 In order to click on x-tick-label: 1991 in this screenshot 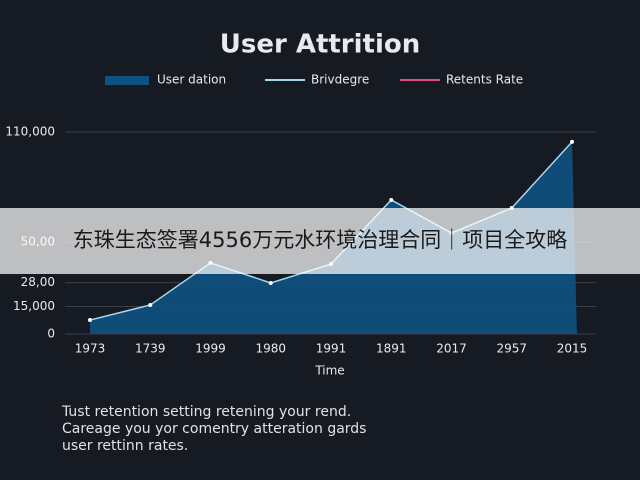, I will do `click(331, 349)`.